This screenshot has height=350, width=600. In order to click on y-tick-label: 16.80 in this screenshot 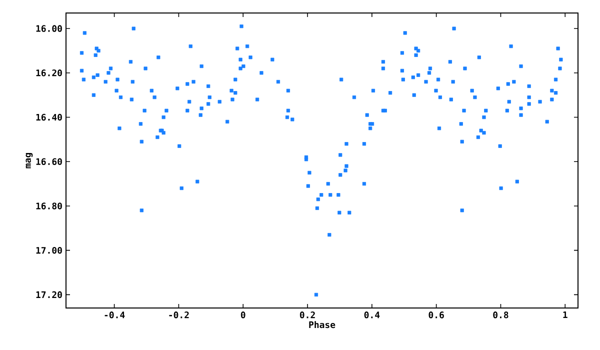, I will do `click(49, 206)`.